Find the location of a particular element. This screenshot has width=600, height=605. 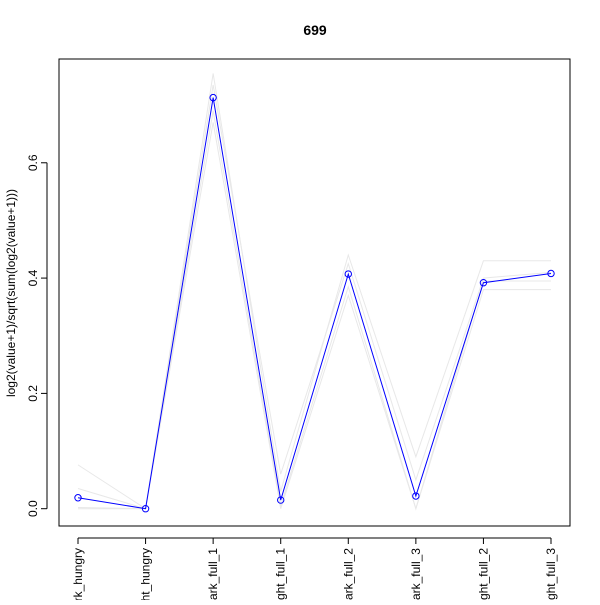

x-tick-label: dark_full_3 is located at coordinates (416, 574).